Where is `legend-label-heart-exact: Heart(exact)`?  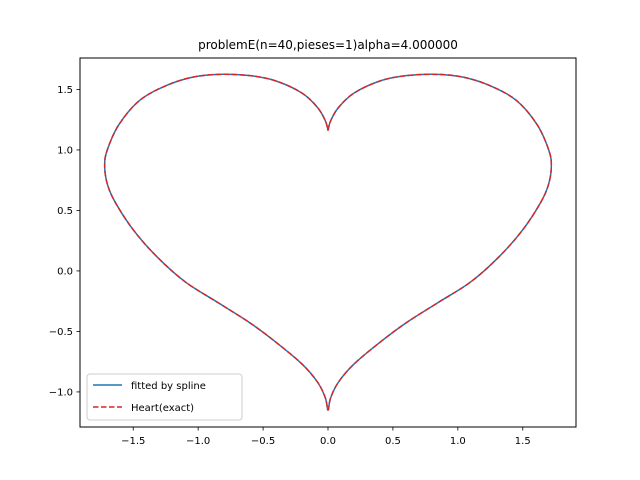
legend-label-heart-exact: Heart(exact) is located at coordinates (162, 408).